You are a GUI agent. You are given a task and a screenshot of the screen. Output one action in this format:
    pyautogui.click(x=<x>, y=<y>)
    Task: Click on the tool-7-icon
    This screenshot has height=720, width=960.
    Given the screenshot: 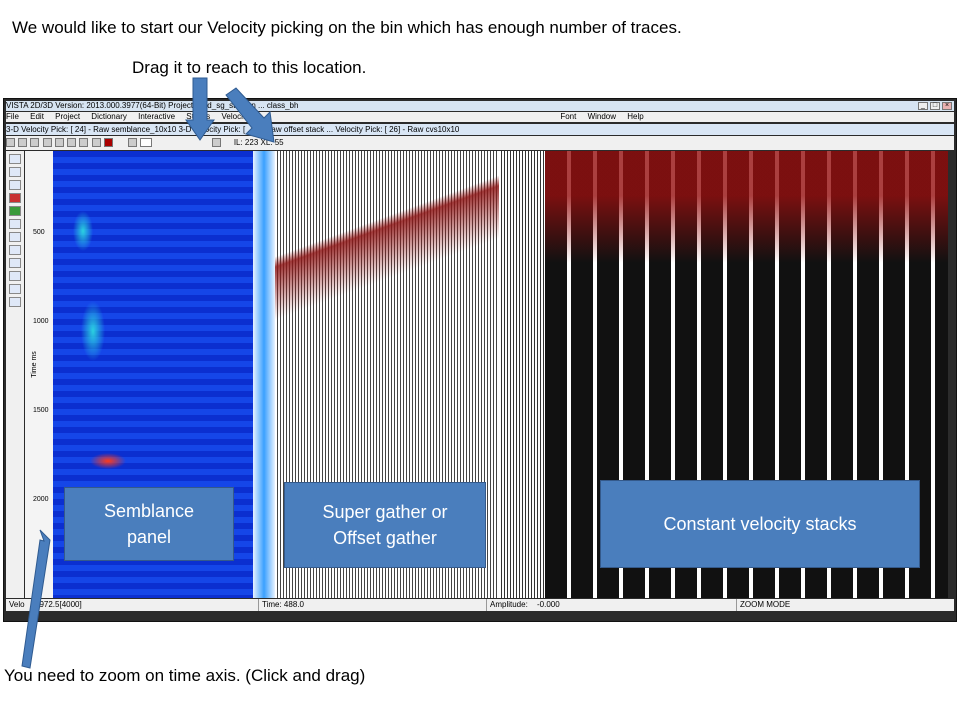 What is the action you would take?
    pyautogui.click(x=15, y=237)
    